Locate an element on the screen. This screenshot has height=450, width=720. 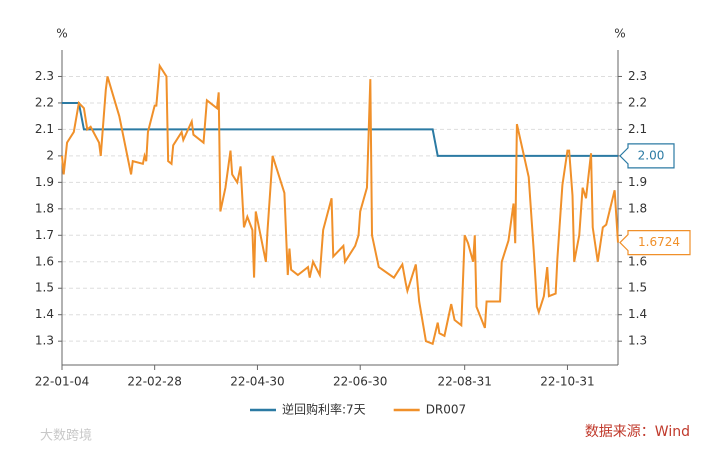
x-tick-label: 22-08-31 is located at coordinates (464, 382).